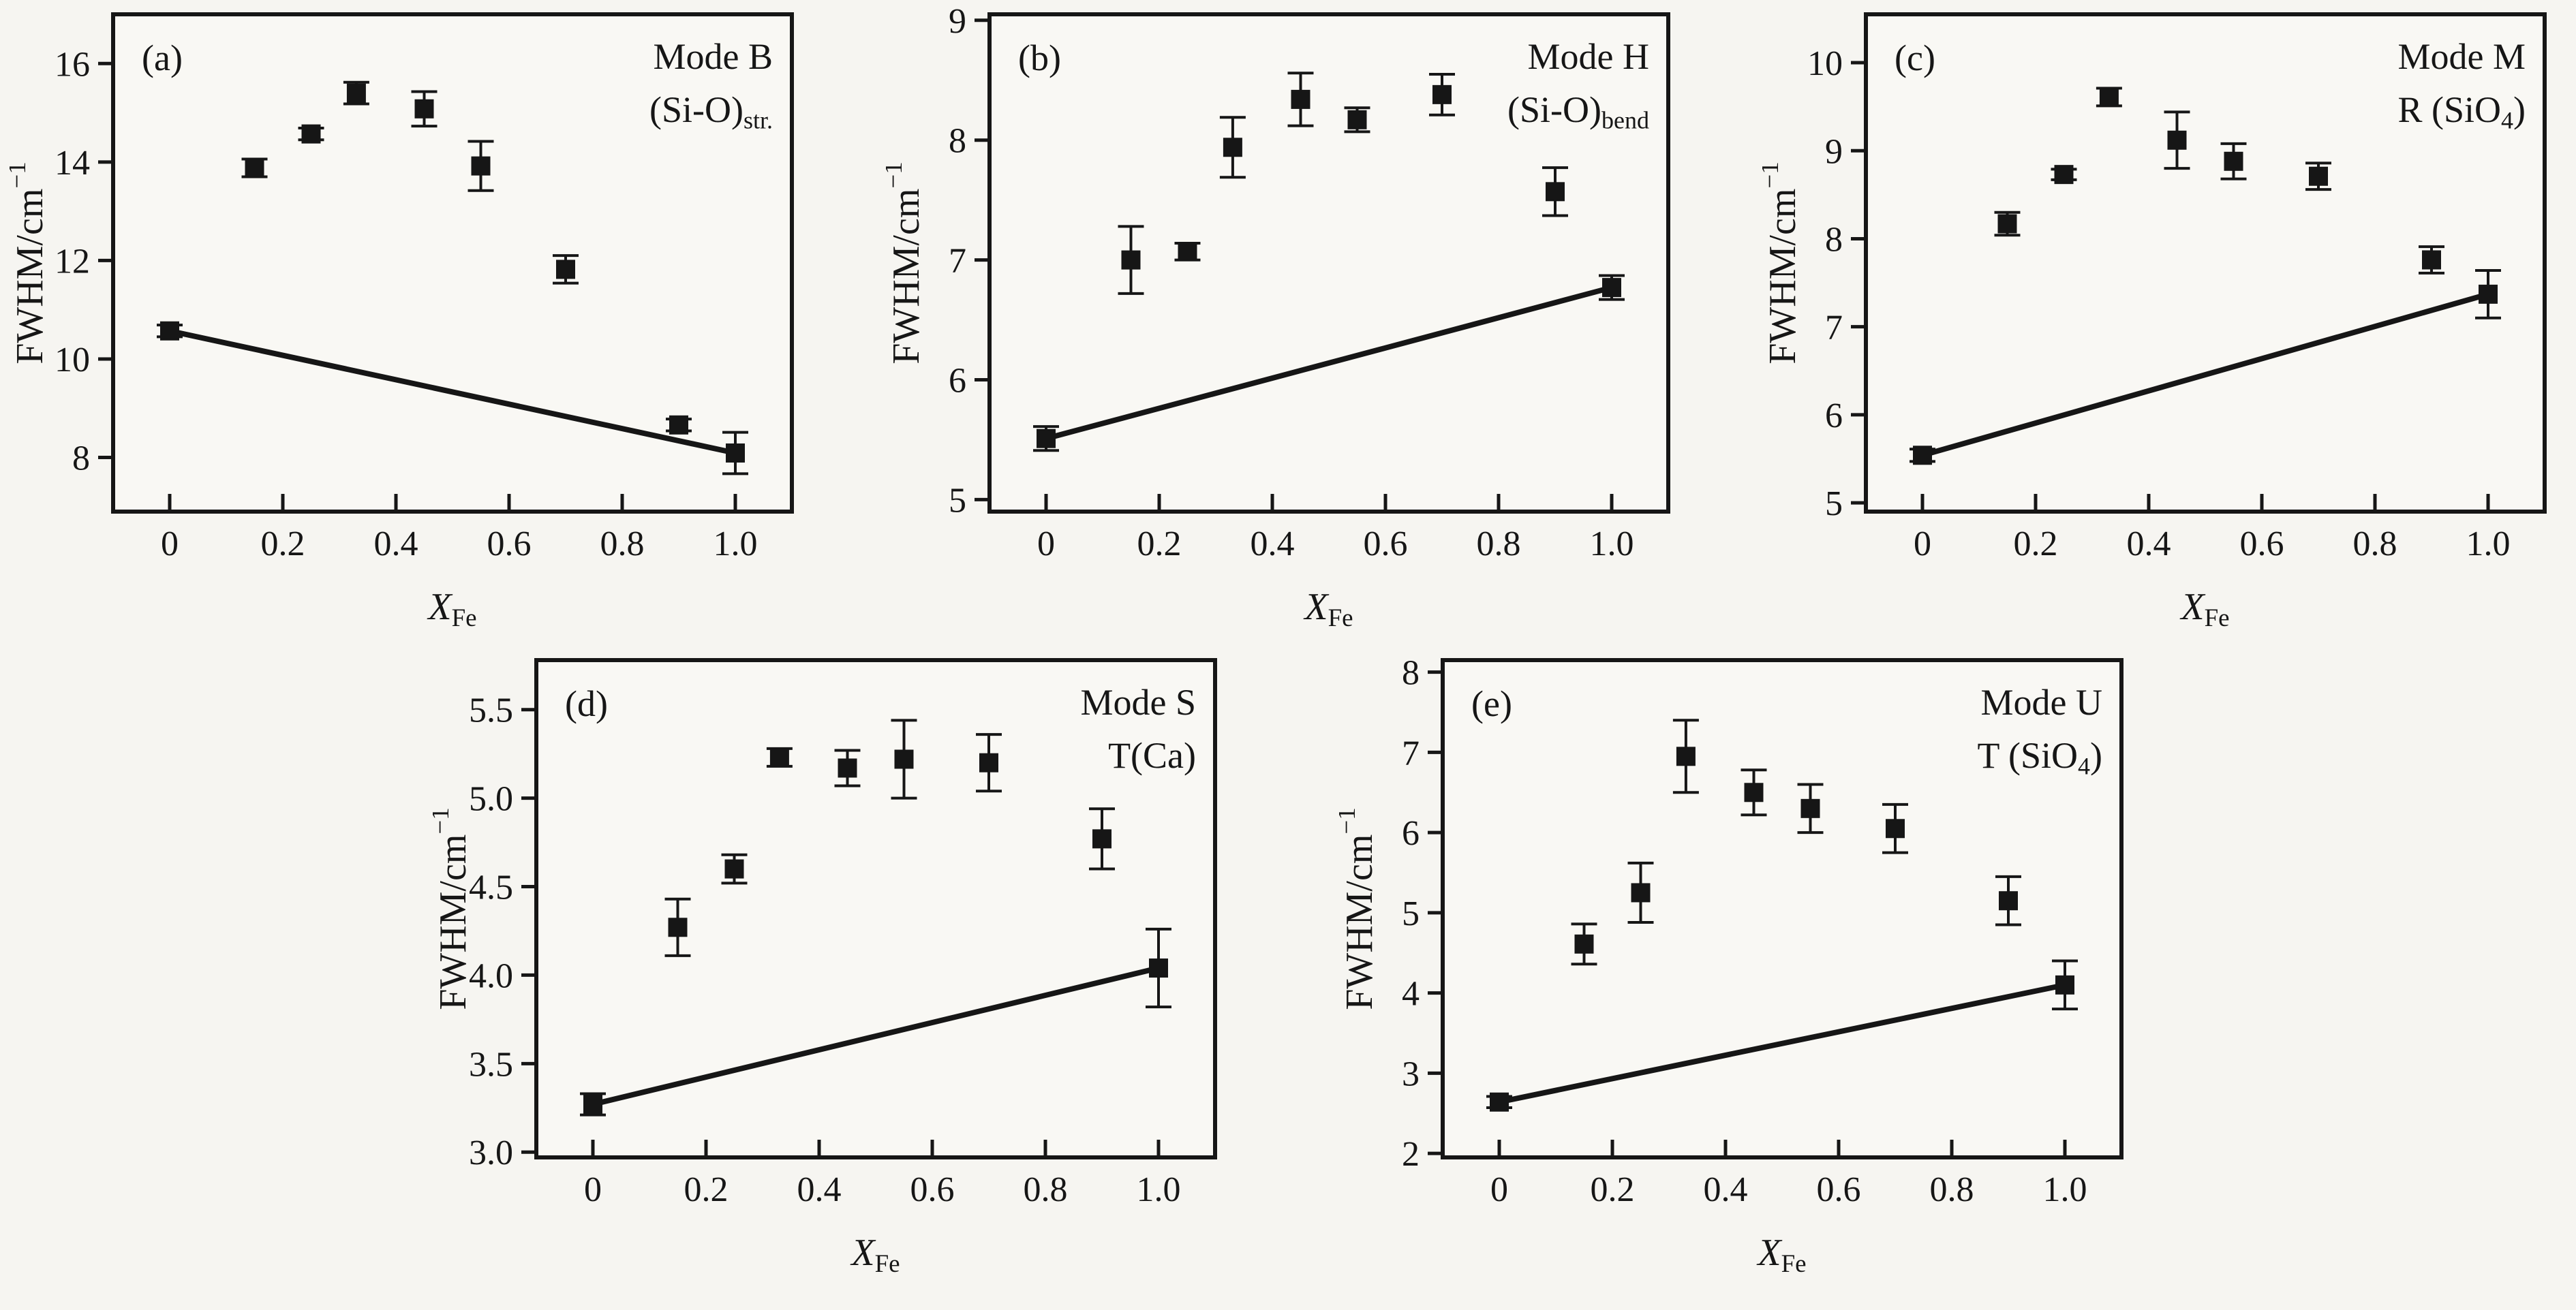  I want to click on y-tick-label: 4.0, so click(491, 975).